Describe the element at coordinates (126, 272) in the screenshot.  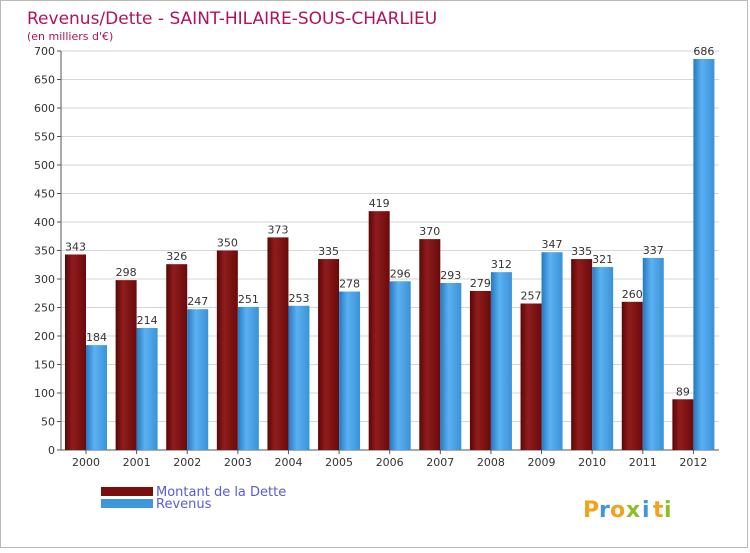
I see `bar-value-label: 298` at that location.